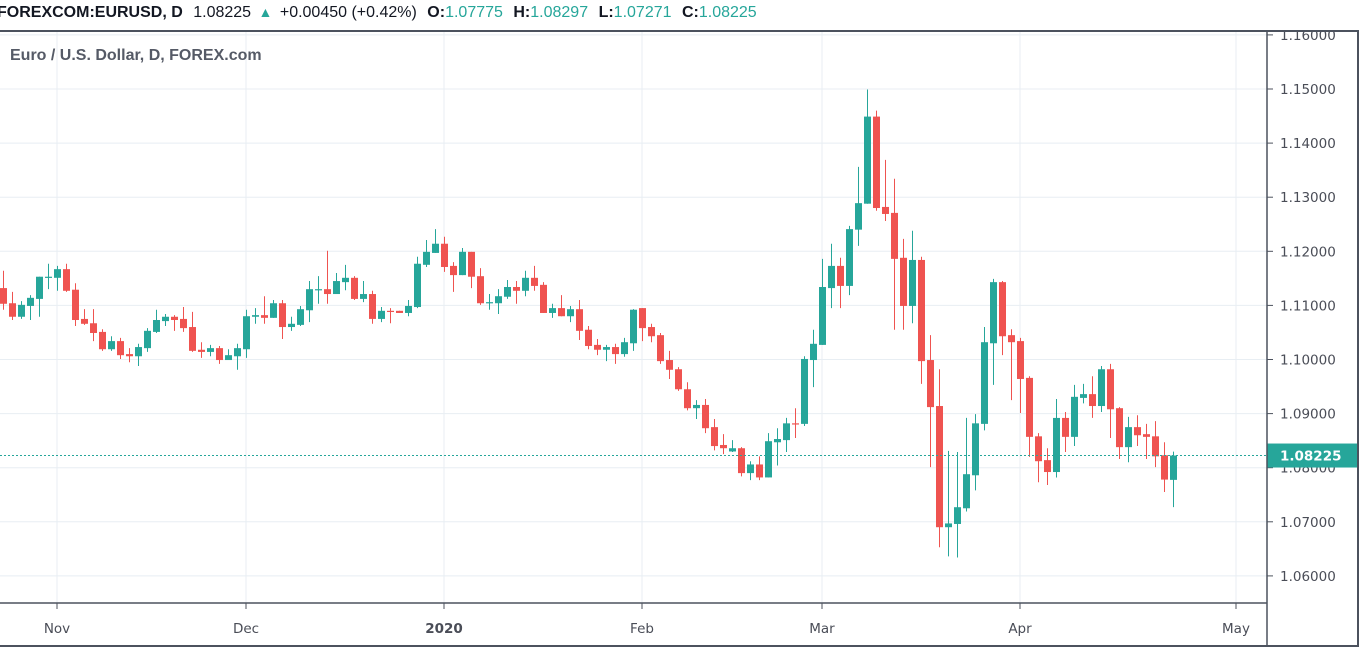 The image size is (1368, 651). Describe the element at coordinates (91, 12) in the screenshot. I see `symbol-name: FOREXCOM:EURUSD, D` at that location.